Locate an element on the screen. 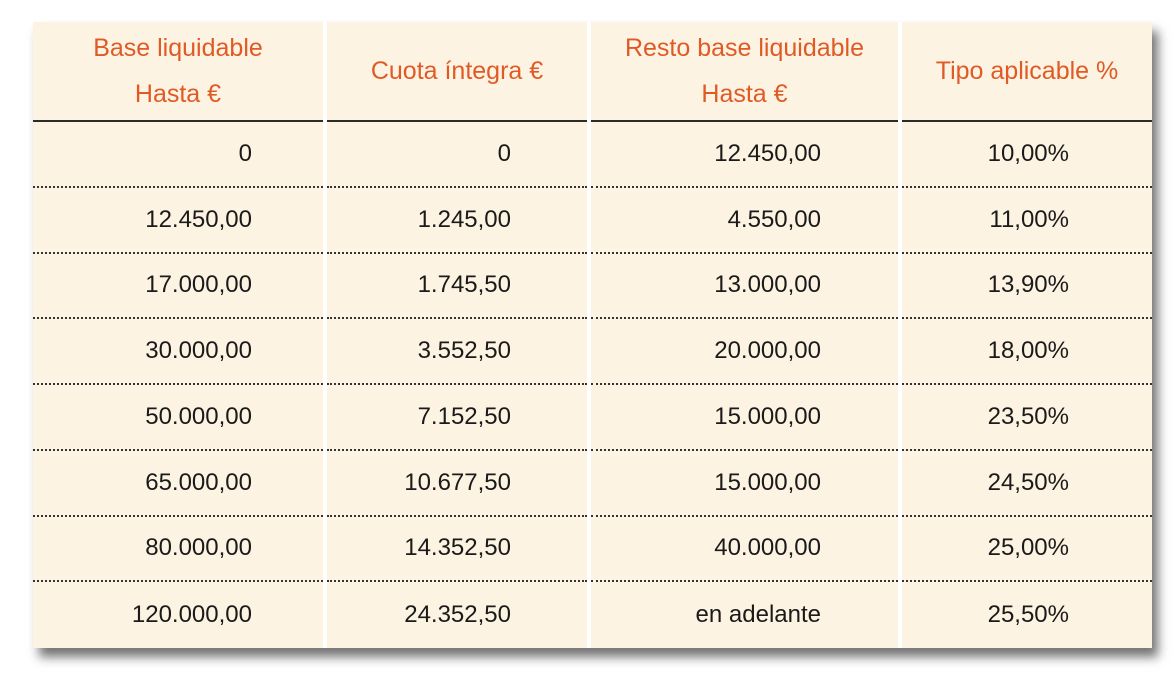  cell-text: 14.352,50 is located at coordinates (457, 548).